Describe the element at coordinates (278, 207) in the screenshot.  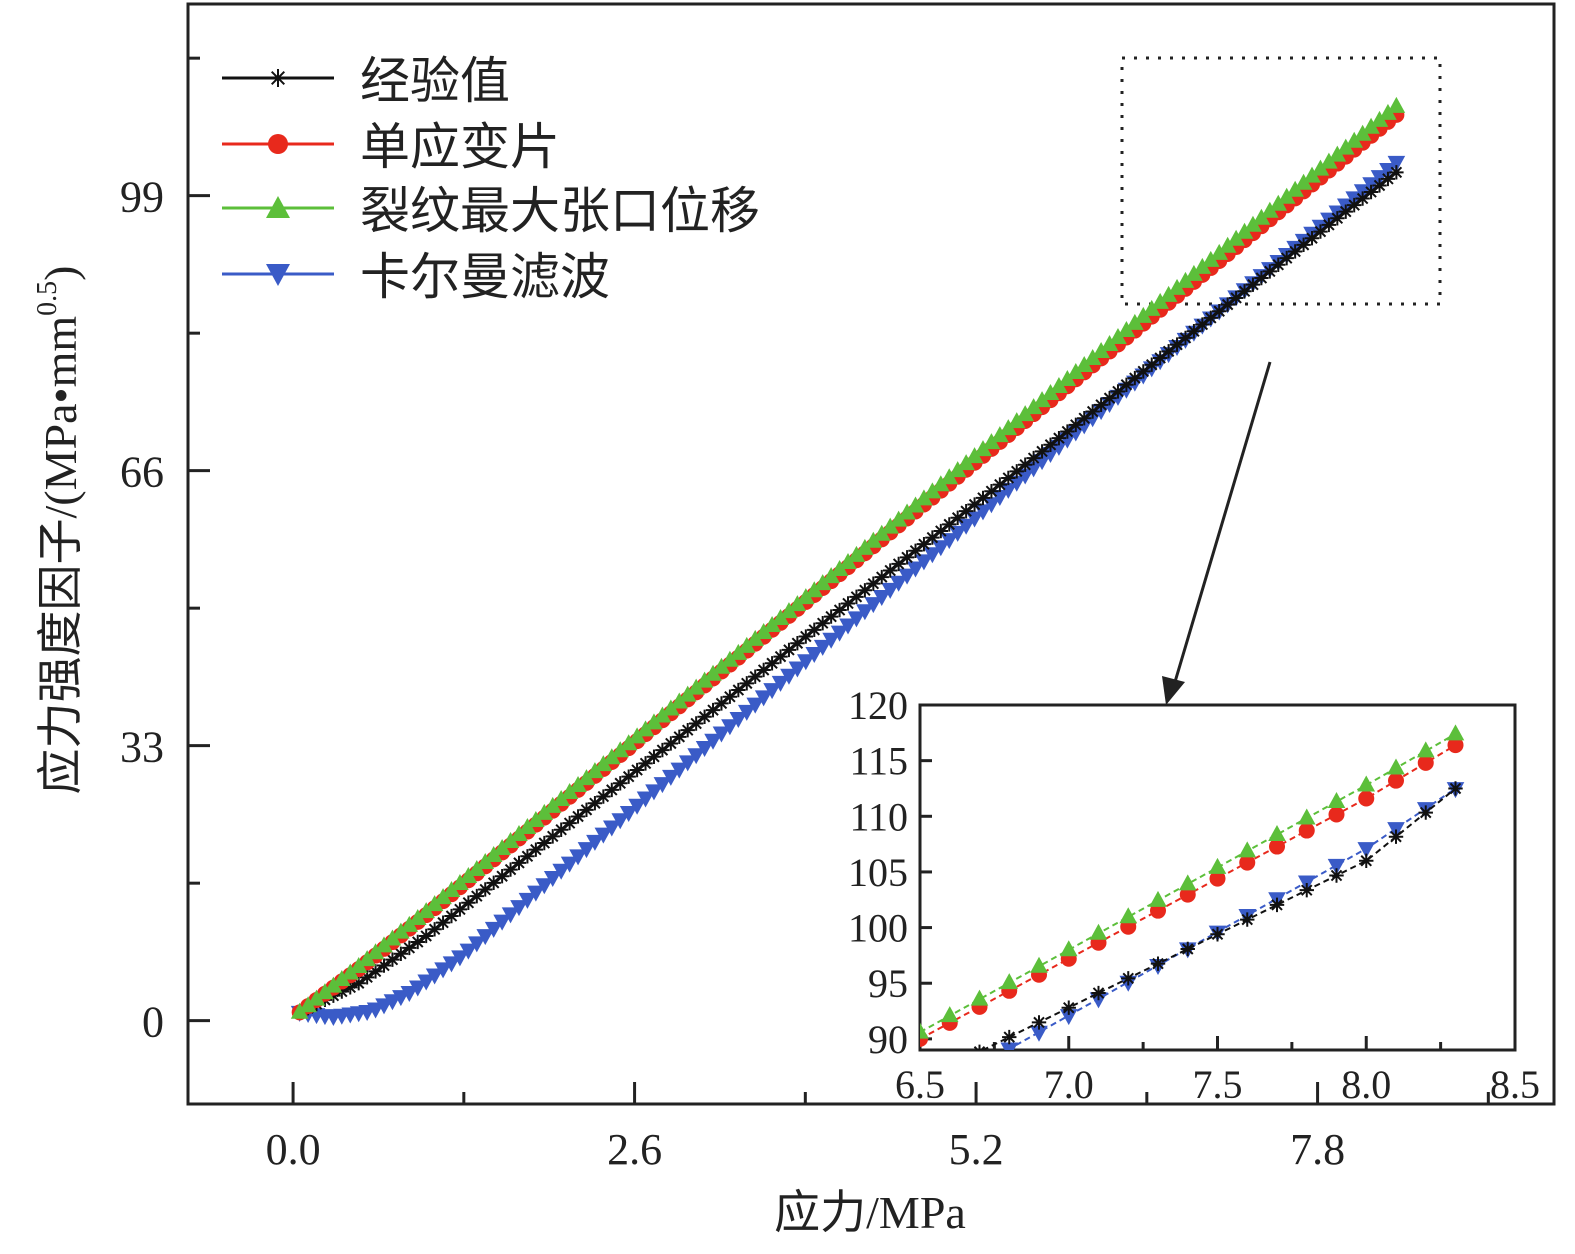
I see `legend-marker-crack-opening` at that location.